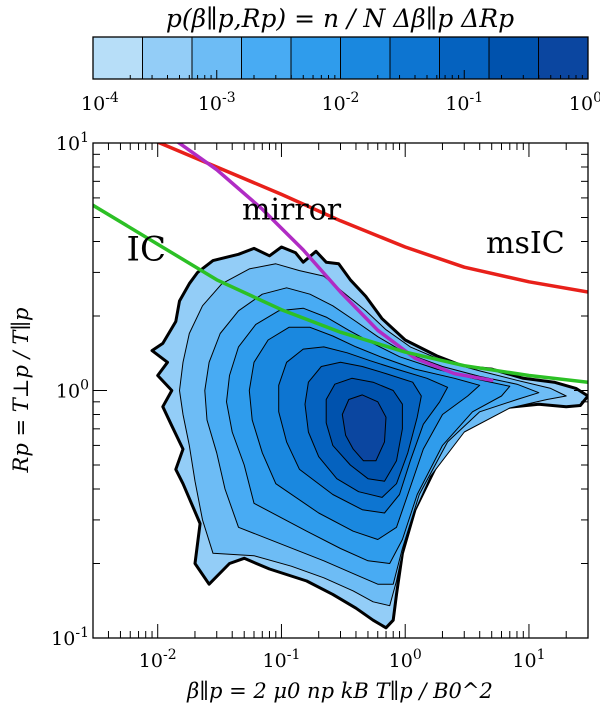 Image resolution: width=600 pixels, height=710 pixels. I want to click on colorbar-tick-label: 10⁻⁴, so click(100, 102).